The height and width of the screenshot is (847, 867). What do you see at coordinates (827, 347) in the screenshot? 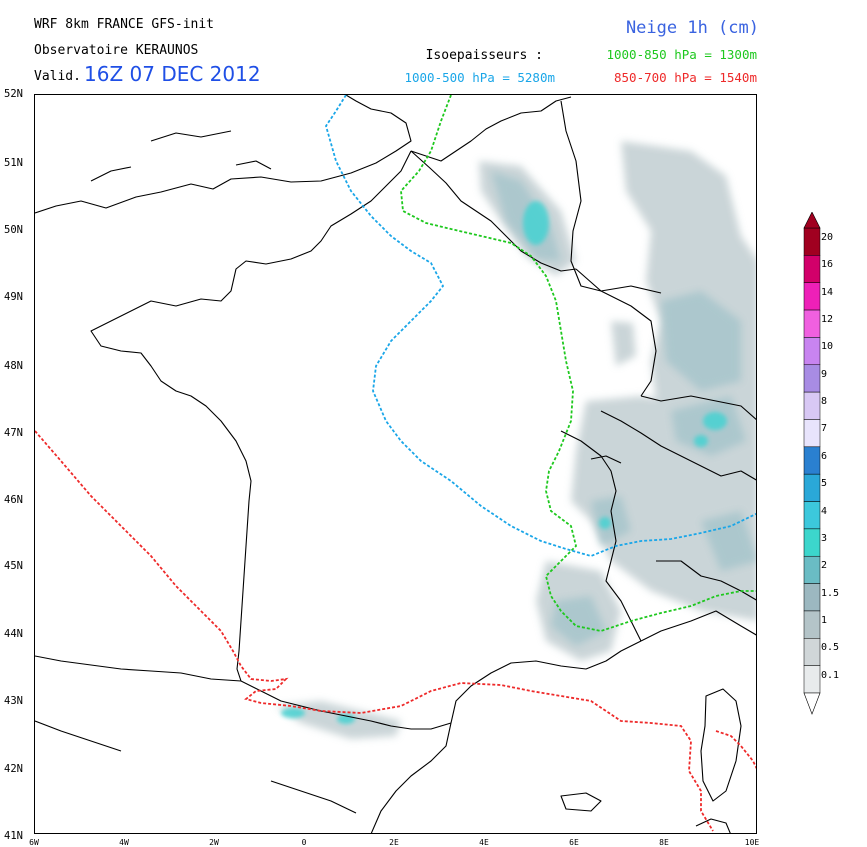
I see `colorbar-level-label: 10` at bounding box center [827, 347].